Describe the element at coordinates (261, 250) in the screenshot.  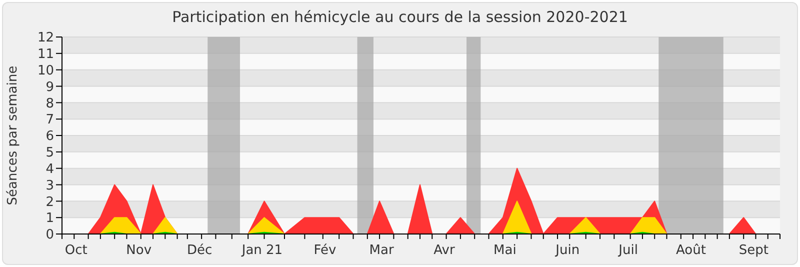
I see `x-tick-label: Jan 21` at that location.